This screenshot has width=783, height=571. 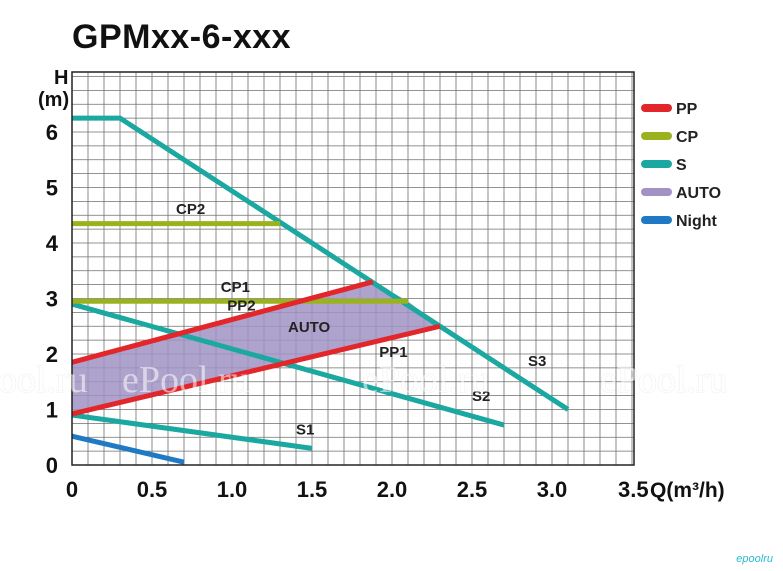 What do you see at coordinates (552, 489) in the screenshot?
I see `x-tick-label: 3.0` at bounding box center [552, 489].